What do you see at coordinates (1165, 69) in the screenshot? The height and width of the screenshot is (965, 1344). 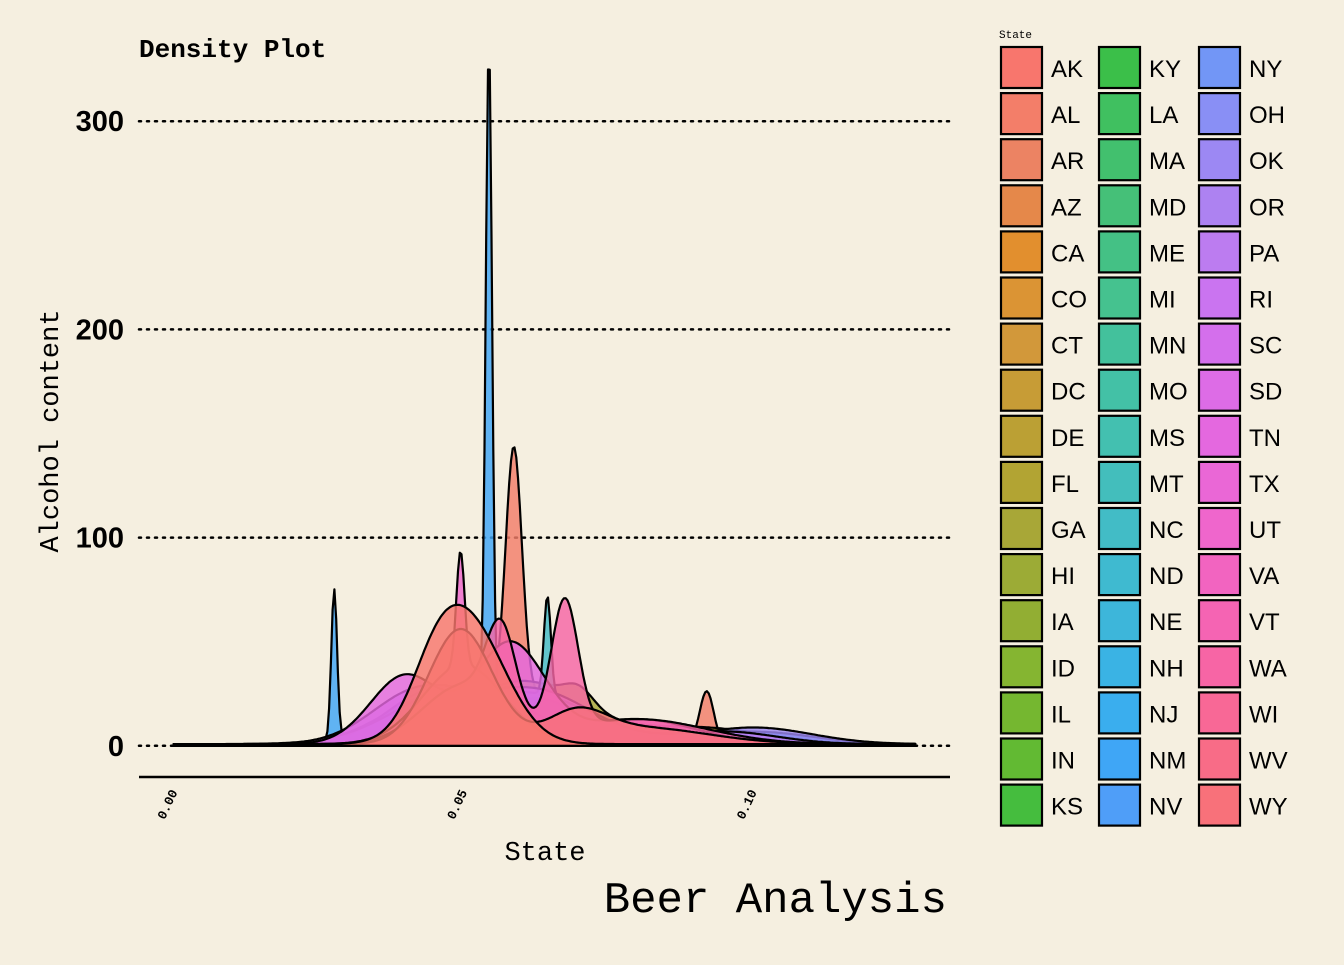 I see `legend-label: KY` at bounding box center [1165, 69].